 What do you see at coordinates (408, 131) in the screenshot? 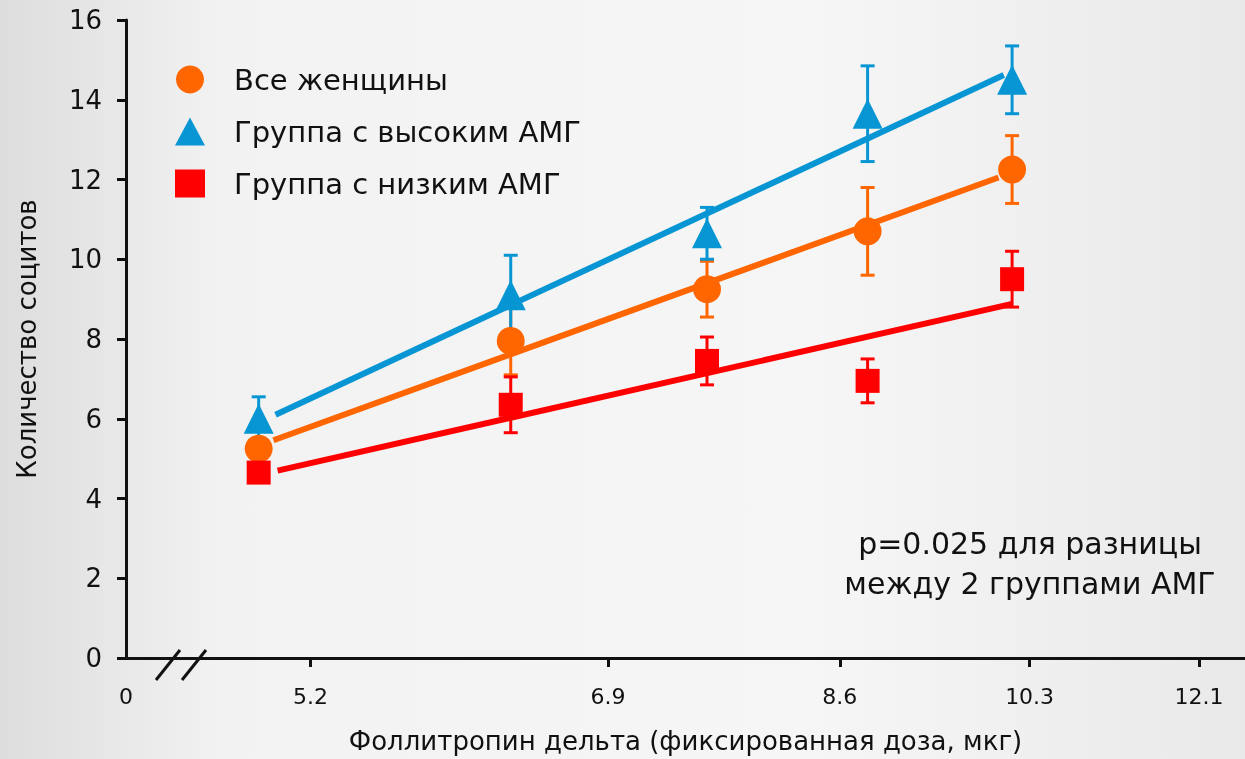
I see `legend-label: Группа с высоким АМГ` at bounding box center [408, 131].